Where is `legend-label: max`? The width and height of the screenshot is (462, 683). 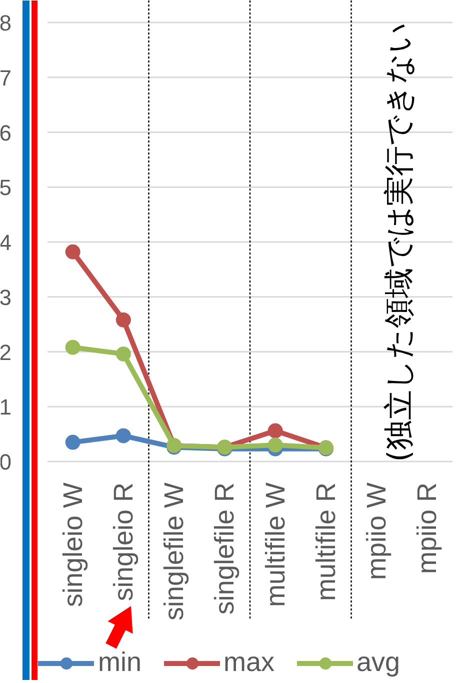 legend-label: max is located at coordinates (249, 662).